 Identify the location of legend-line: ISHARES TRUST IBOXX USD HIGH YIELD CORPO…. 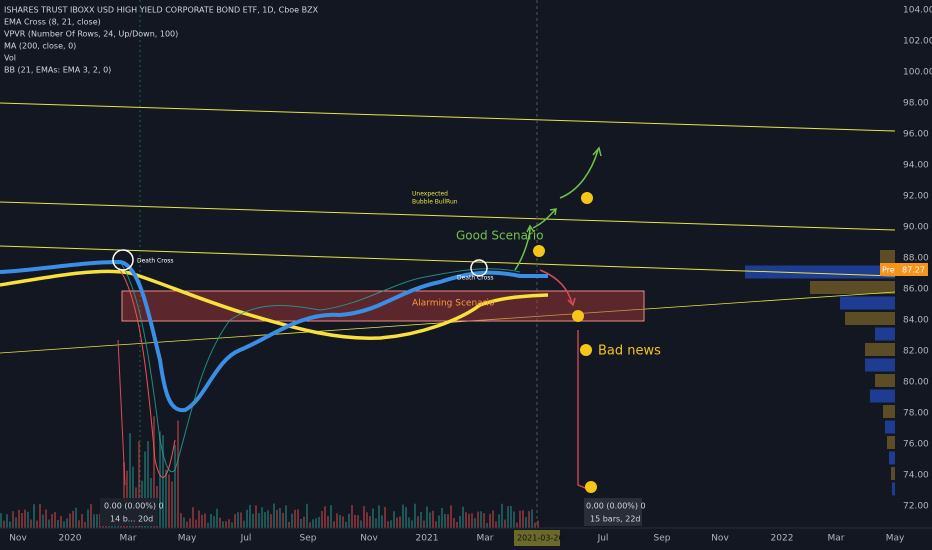
(161, 10).